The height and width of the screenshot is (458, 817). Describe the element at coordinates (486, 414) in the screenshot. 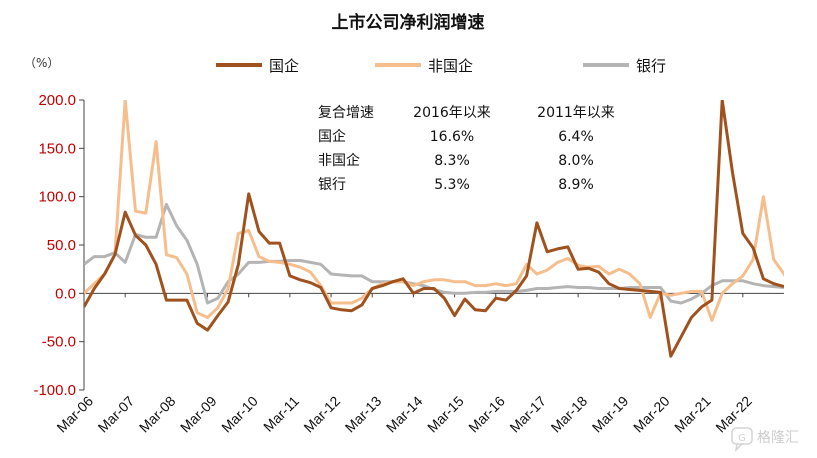

I see `x-tick-label: Mar-16` at that location.